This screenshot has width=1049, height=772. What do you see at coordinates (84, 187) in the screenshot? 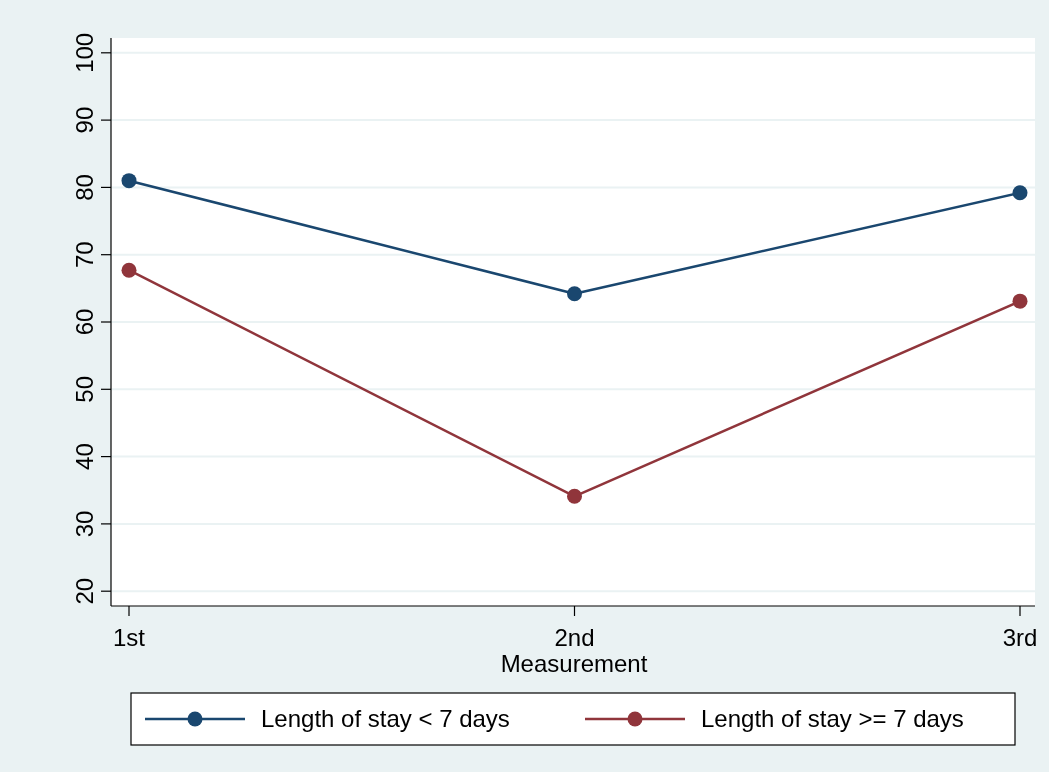
I see `y-tick-label: 80` at bounding box center [84, 187].